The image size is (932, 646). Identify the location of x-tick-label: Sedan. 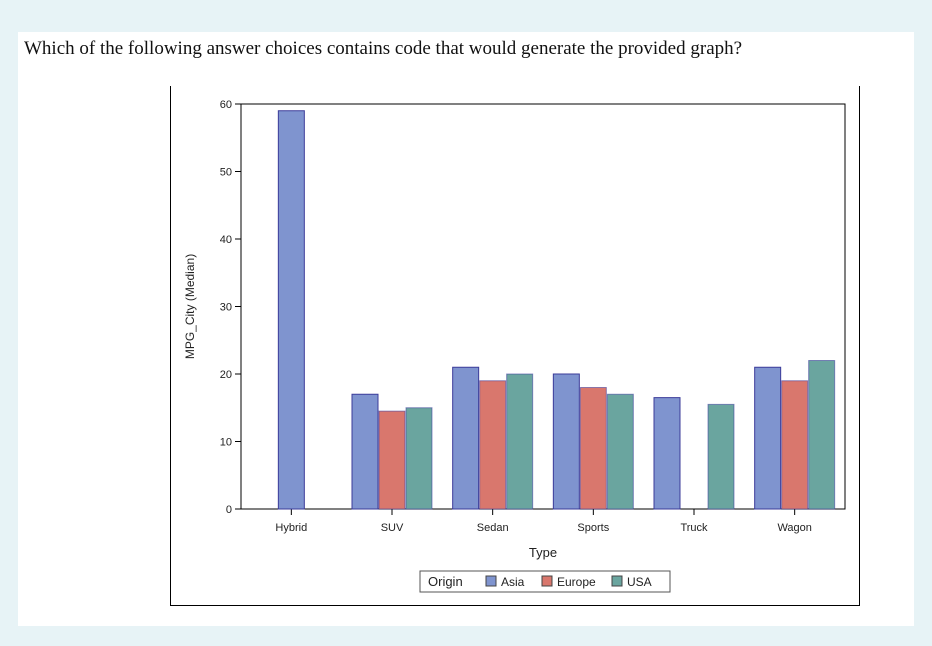
(493, 528).